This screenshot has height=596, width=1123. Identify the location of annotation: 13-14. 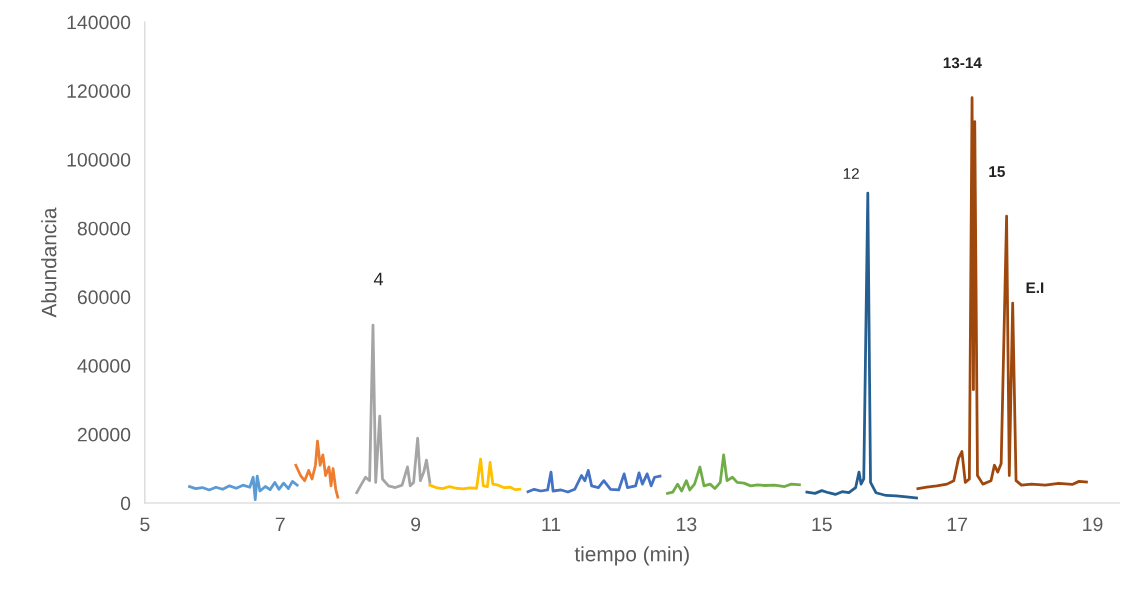
(962, 63).